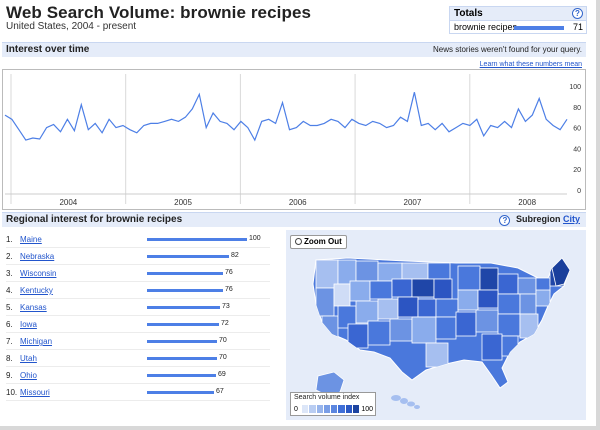 Image resolution: width=600 pixels, height=430 pixels. What do you see at coordinates (577, 129) in the screenshot?
I see `y-tick-label: 60` at bounding box center [577, 129].